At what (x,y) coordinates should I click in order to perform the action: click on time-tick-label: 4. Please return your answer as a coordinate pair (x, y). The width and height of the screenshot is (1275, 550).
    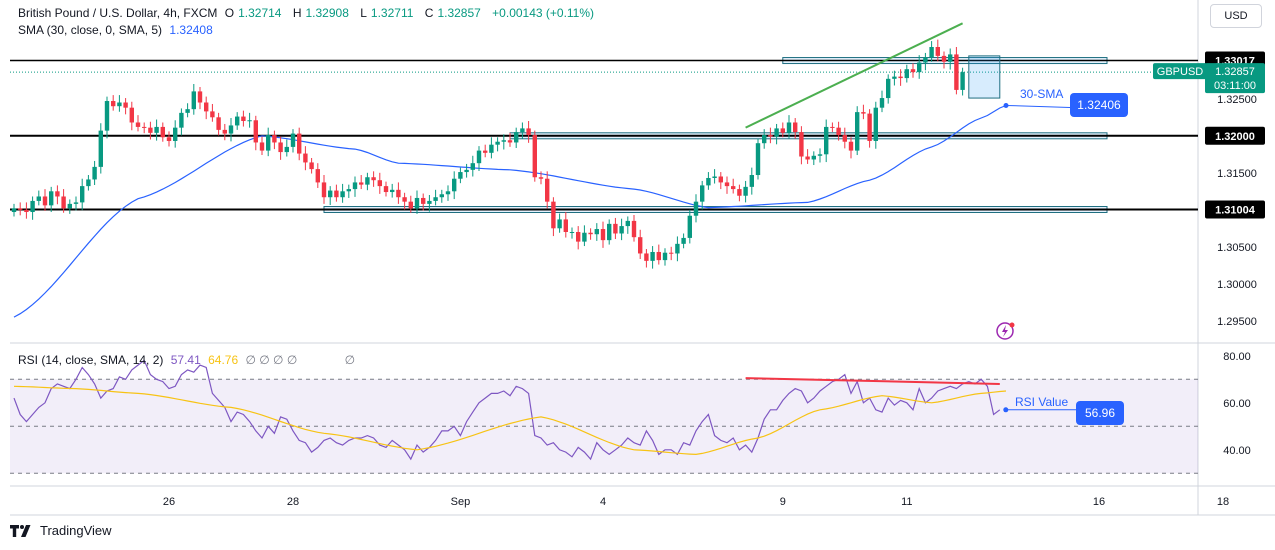
    Looking at the image, I should click on (603, 502).